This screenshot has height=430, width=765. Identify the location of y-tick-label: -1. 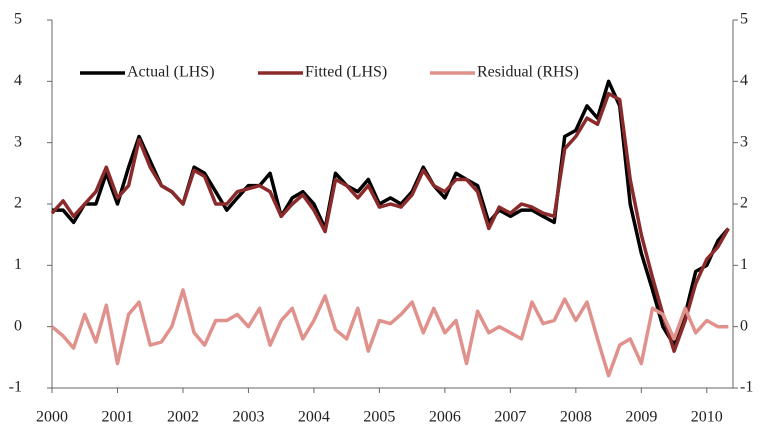
(15, 387).